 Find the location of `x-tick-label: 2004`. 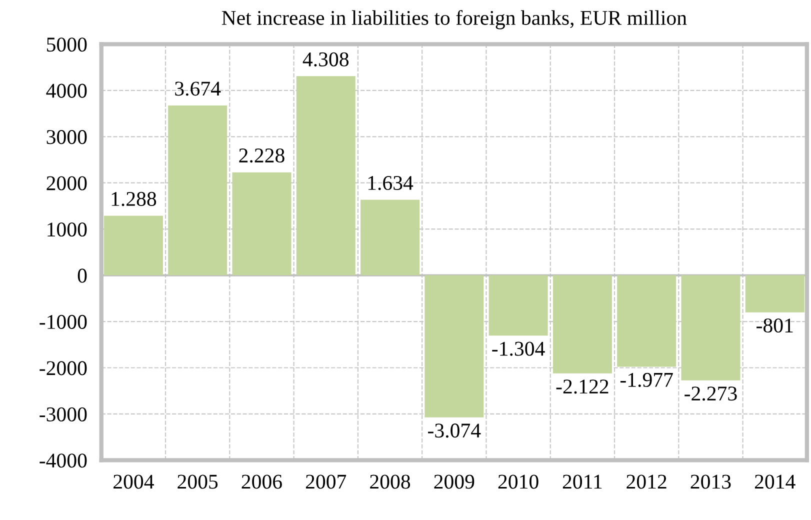

x-tick-label: 2004 is located at coordinates (134, 481).